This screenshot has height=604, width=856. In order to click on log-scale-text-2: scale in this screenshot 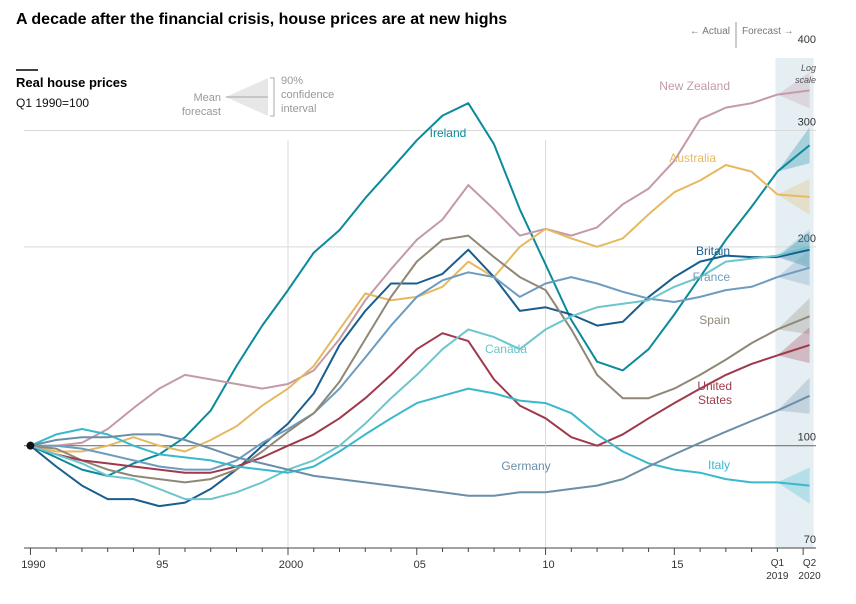, I will do `click(805, 80)`.